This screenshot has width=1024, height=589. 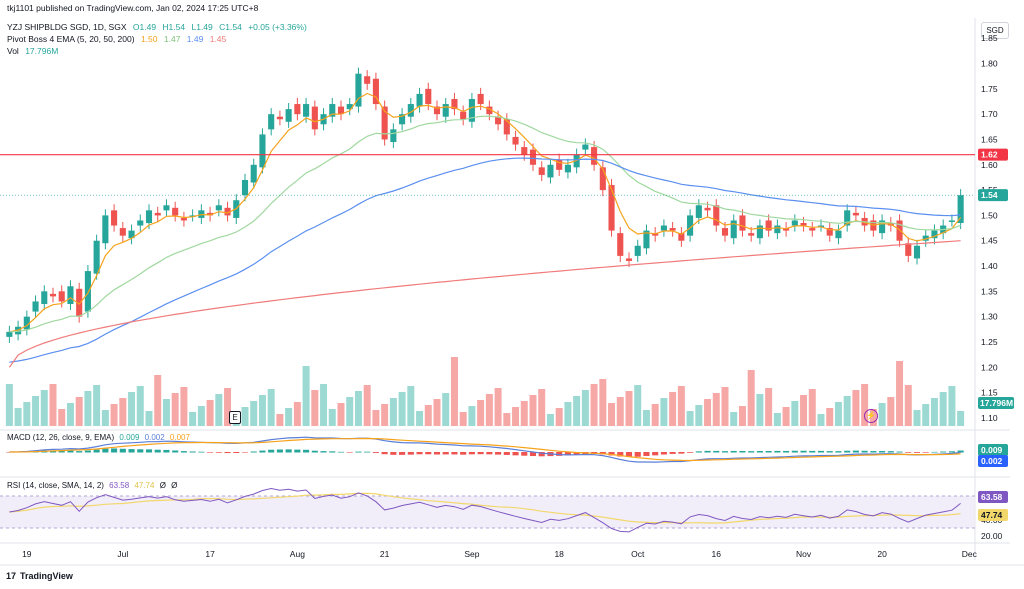 What do you see at coordinates (992, 515) in the screenshot?
I see `rsi-ma-tag: 47.74` at bounding box center [992, 515].